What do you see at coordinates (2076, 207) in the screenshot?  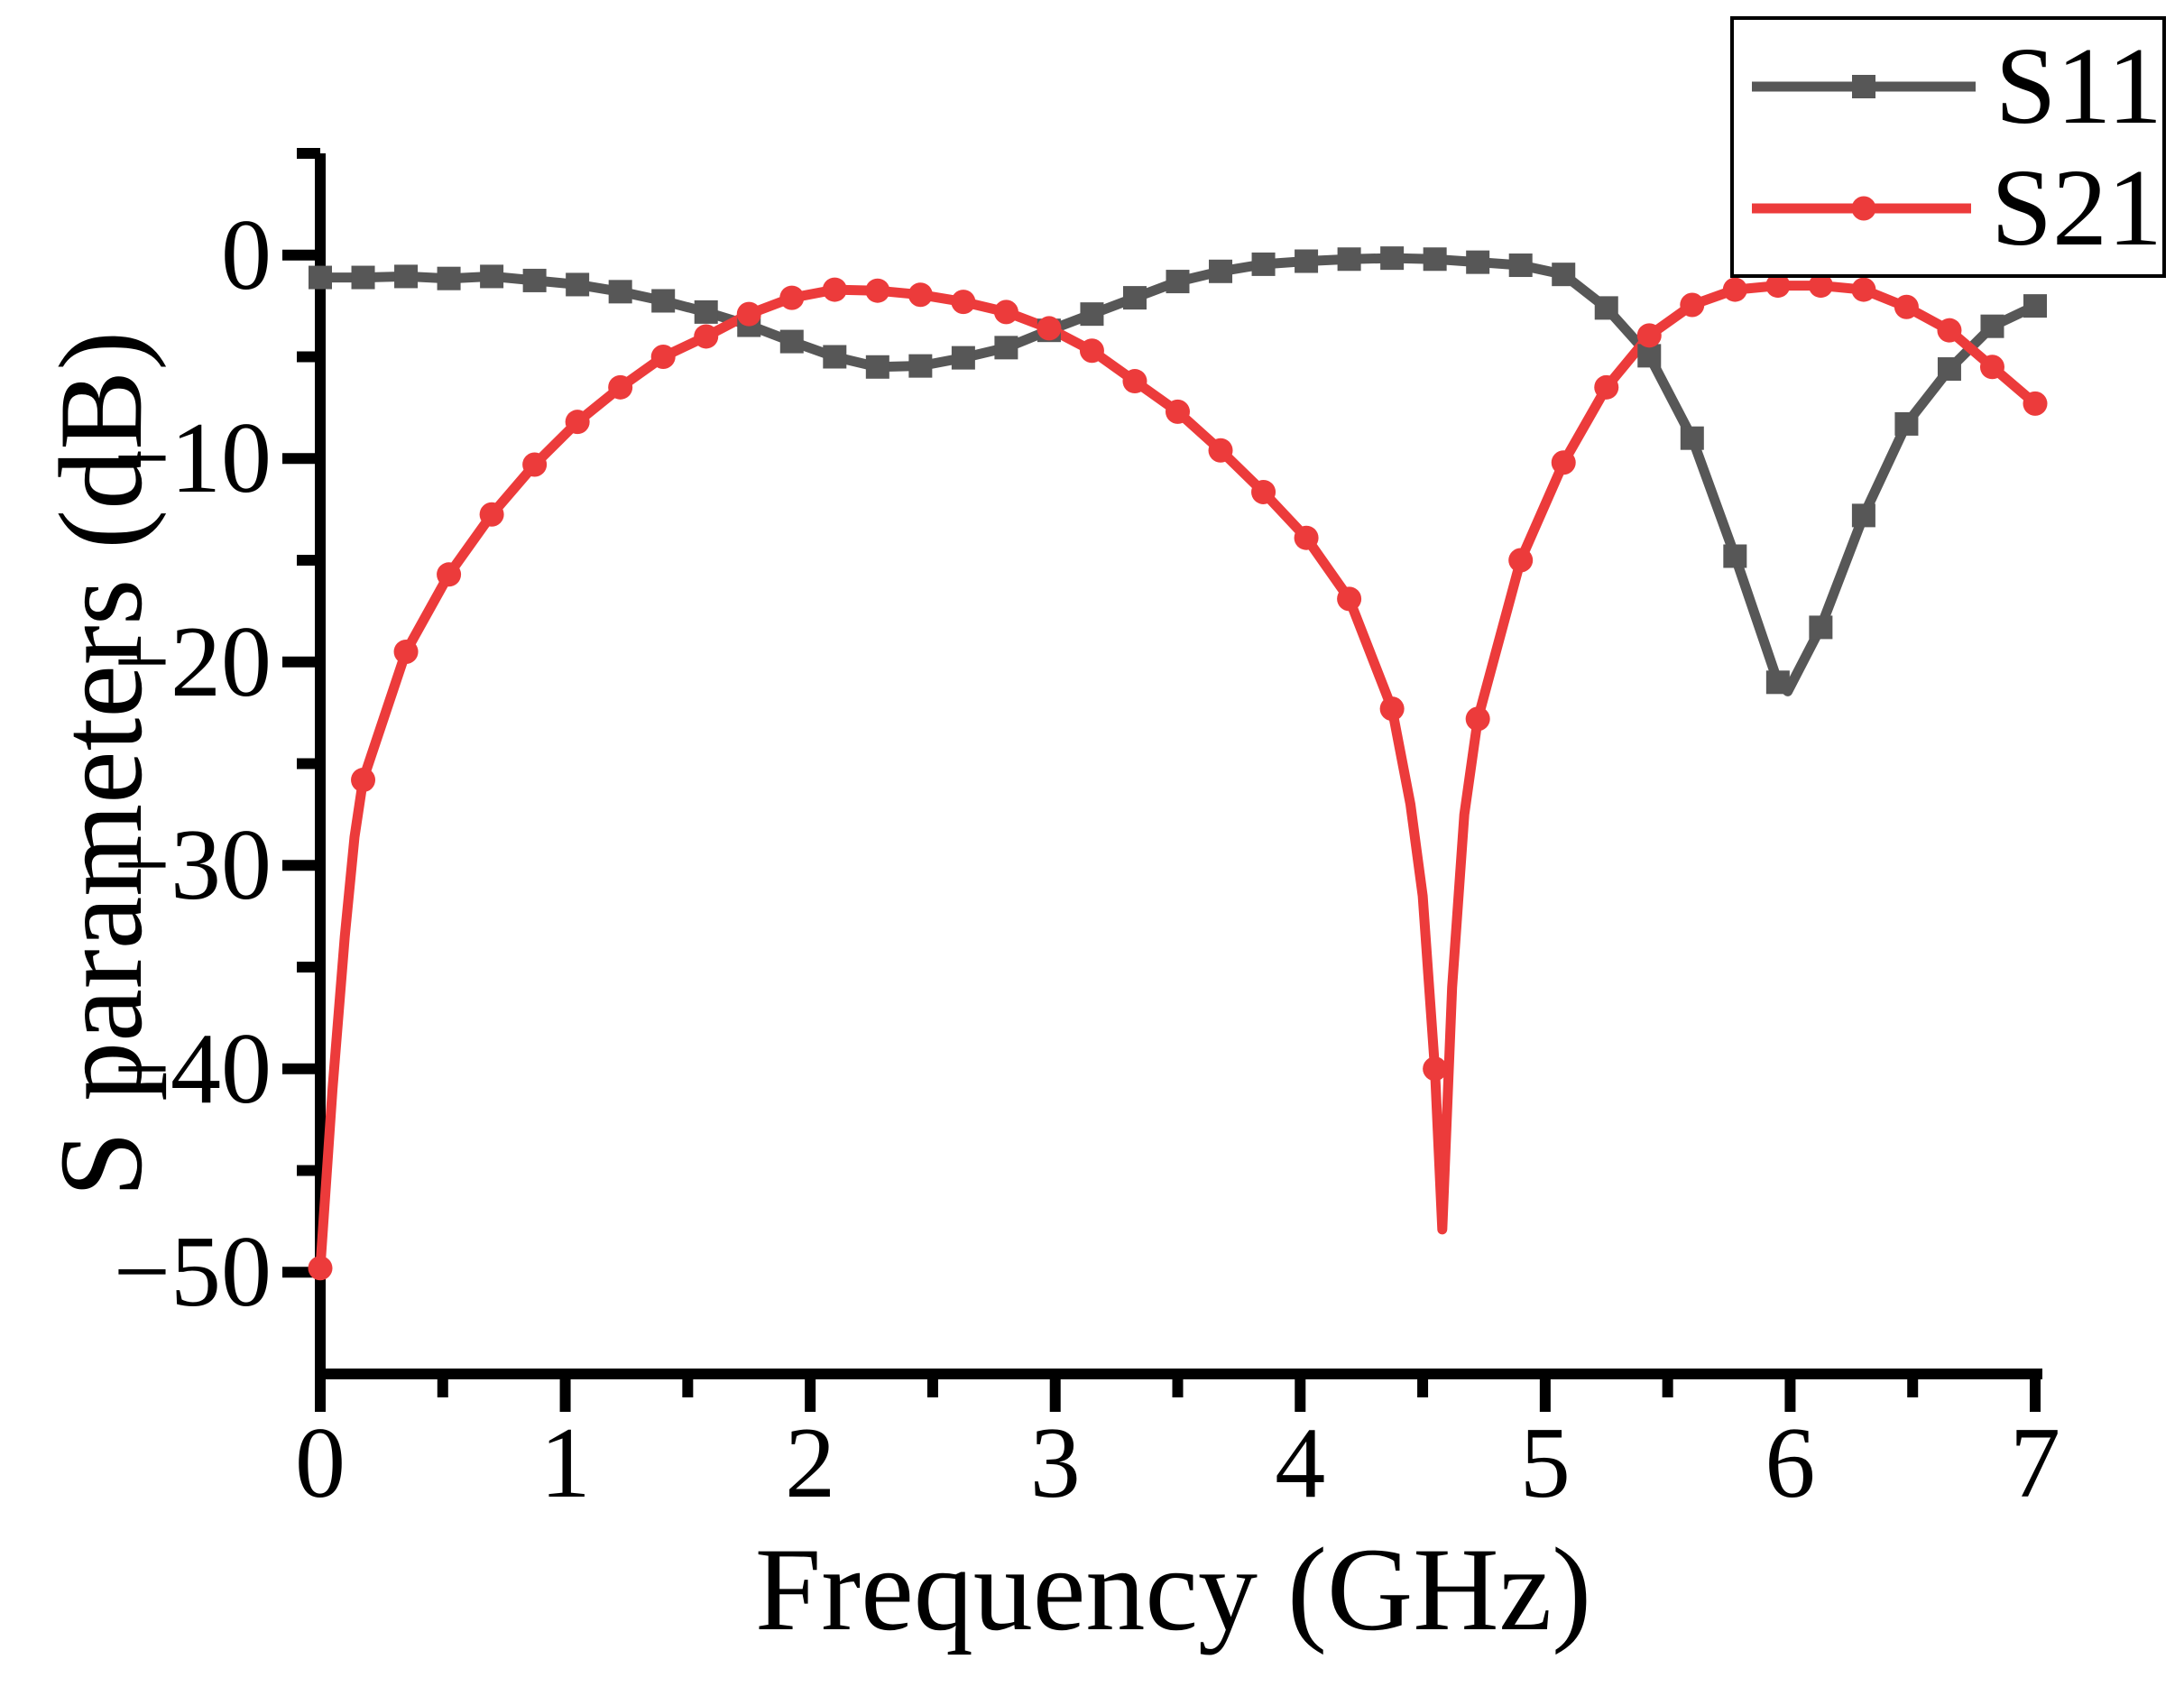 I see `legend-label-s21: S21` at bounding box center [2076, 207].